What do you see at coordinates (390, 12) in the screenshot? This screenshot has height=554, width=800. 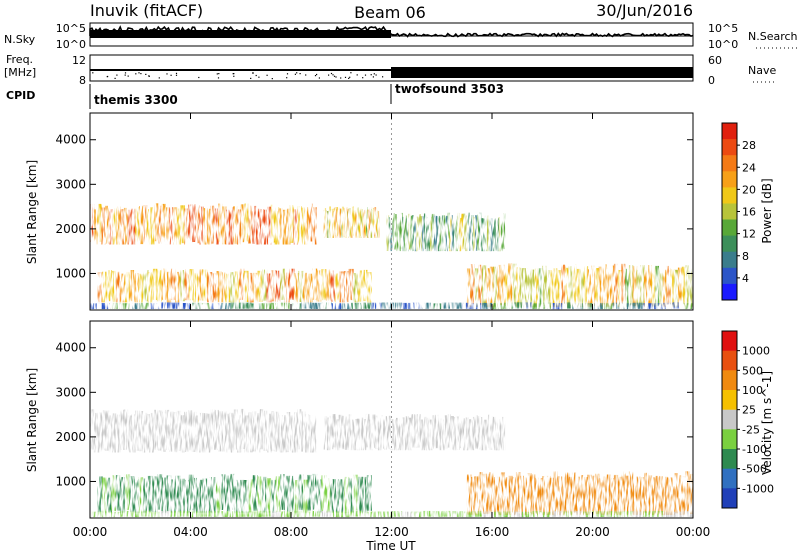 I see `beam-title: Beam 06` at bounding box center [390, 12].